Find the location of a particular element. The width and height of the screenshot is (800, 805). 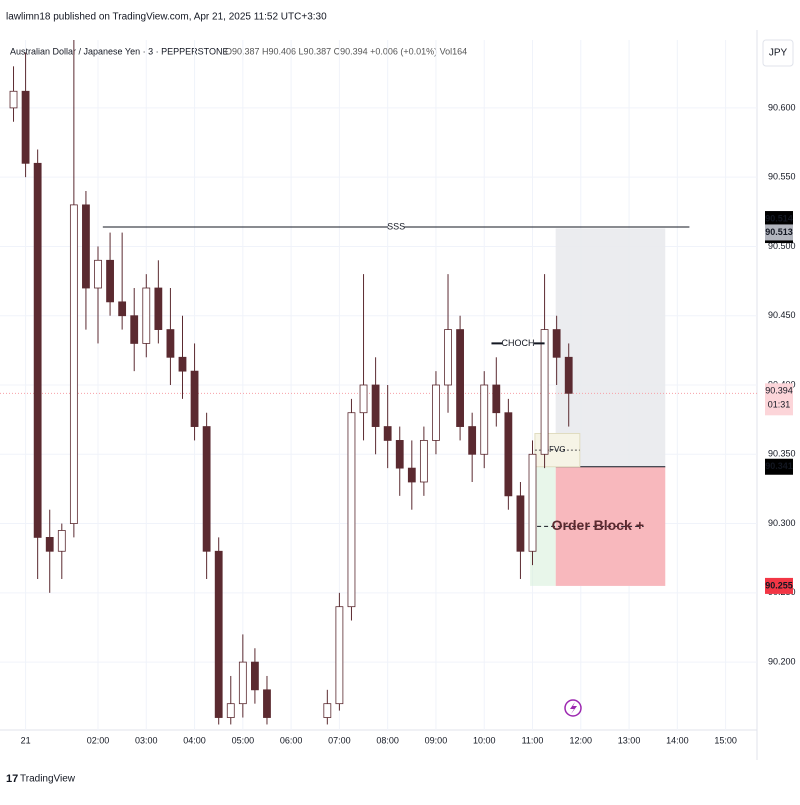

sss-label: SSS is located at coordinates (396, 226).